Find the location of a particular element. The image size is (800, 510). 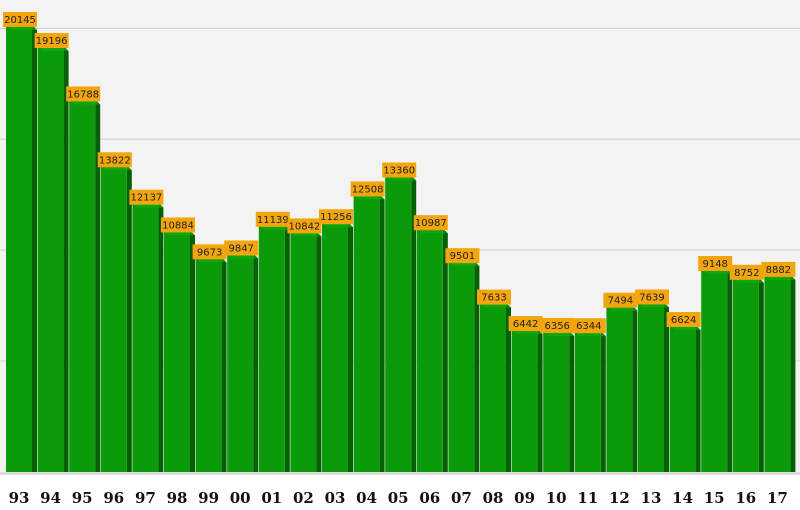

value-label-text: 9847 is located at coordinates (240, 248).